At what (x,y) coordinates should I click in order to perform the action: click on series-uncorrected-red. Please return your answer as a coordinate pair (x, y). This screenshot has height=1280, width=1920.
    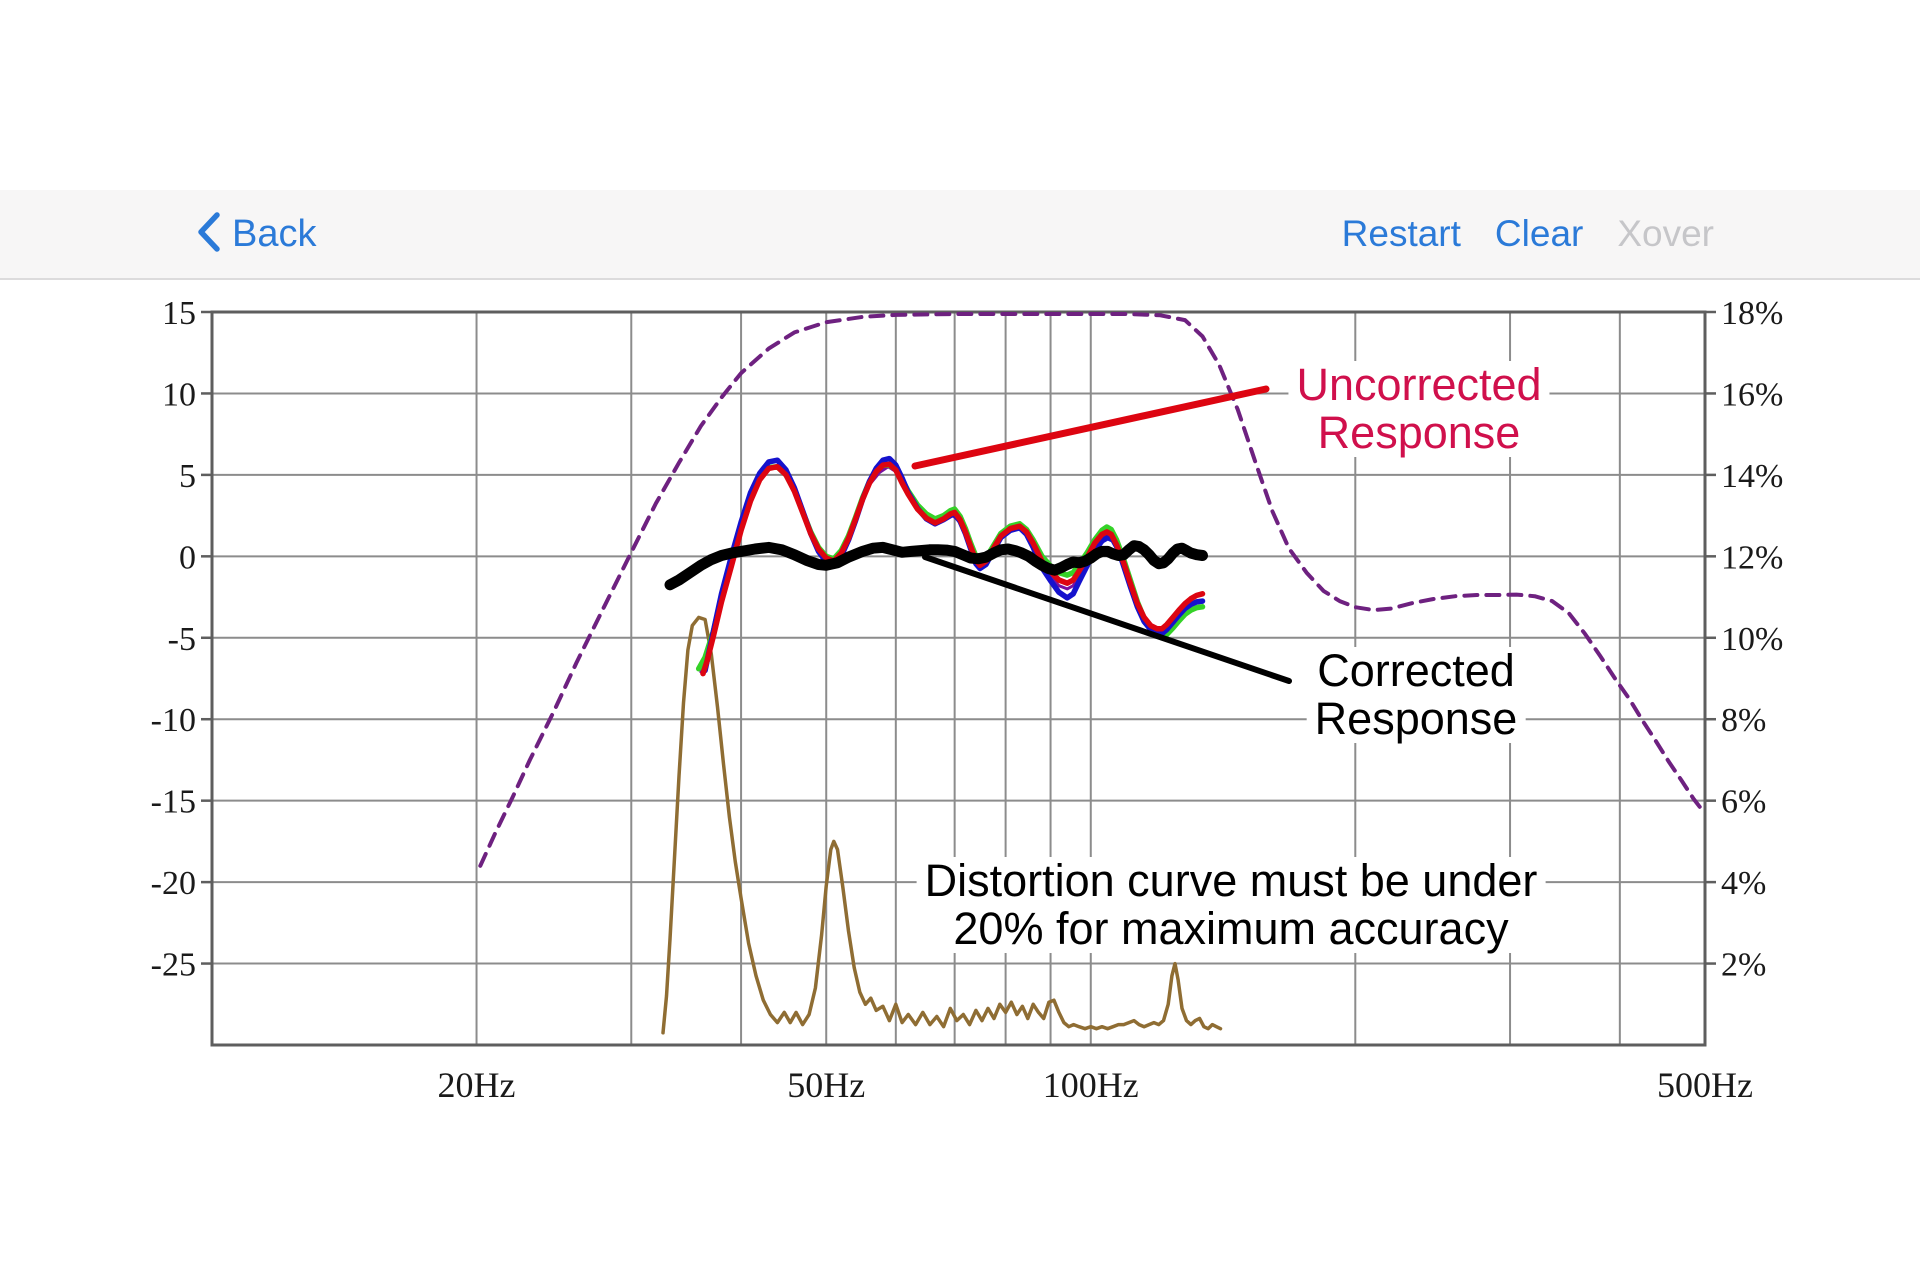
    Looking at the image, I should click on (953, 569).